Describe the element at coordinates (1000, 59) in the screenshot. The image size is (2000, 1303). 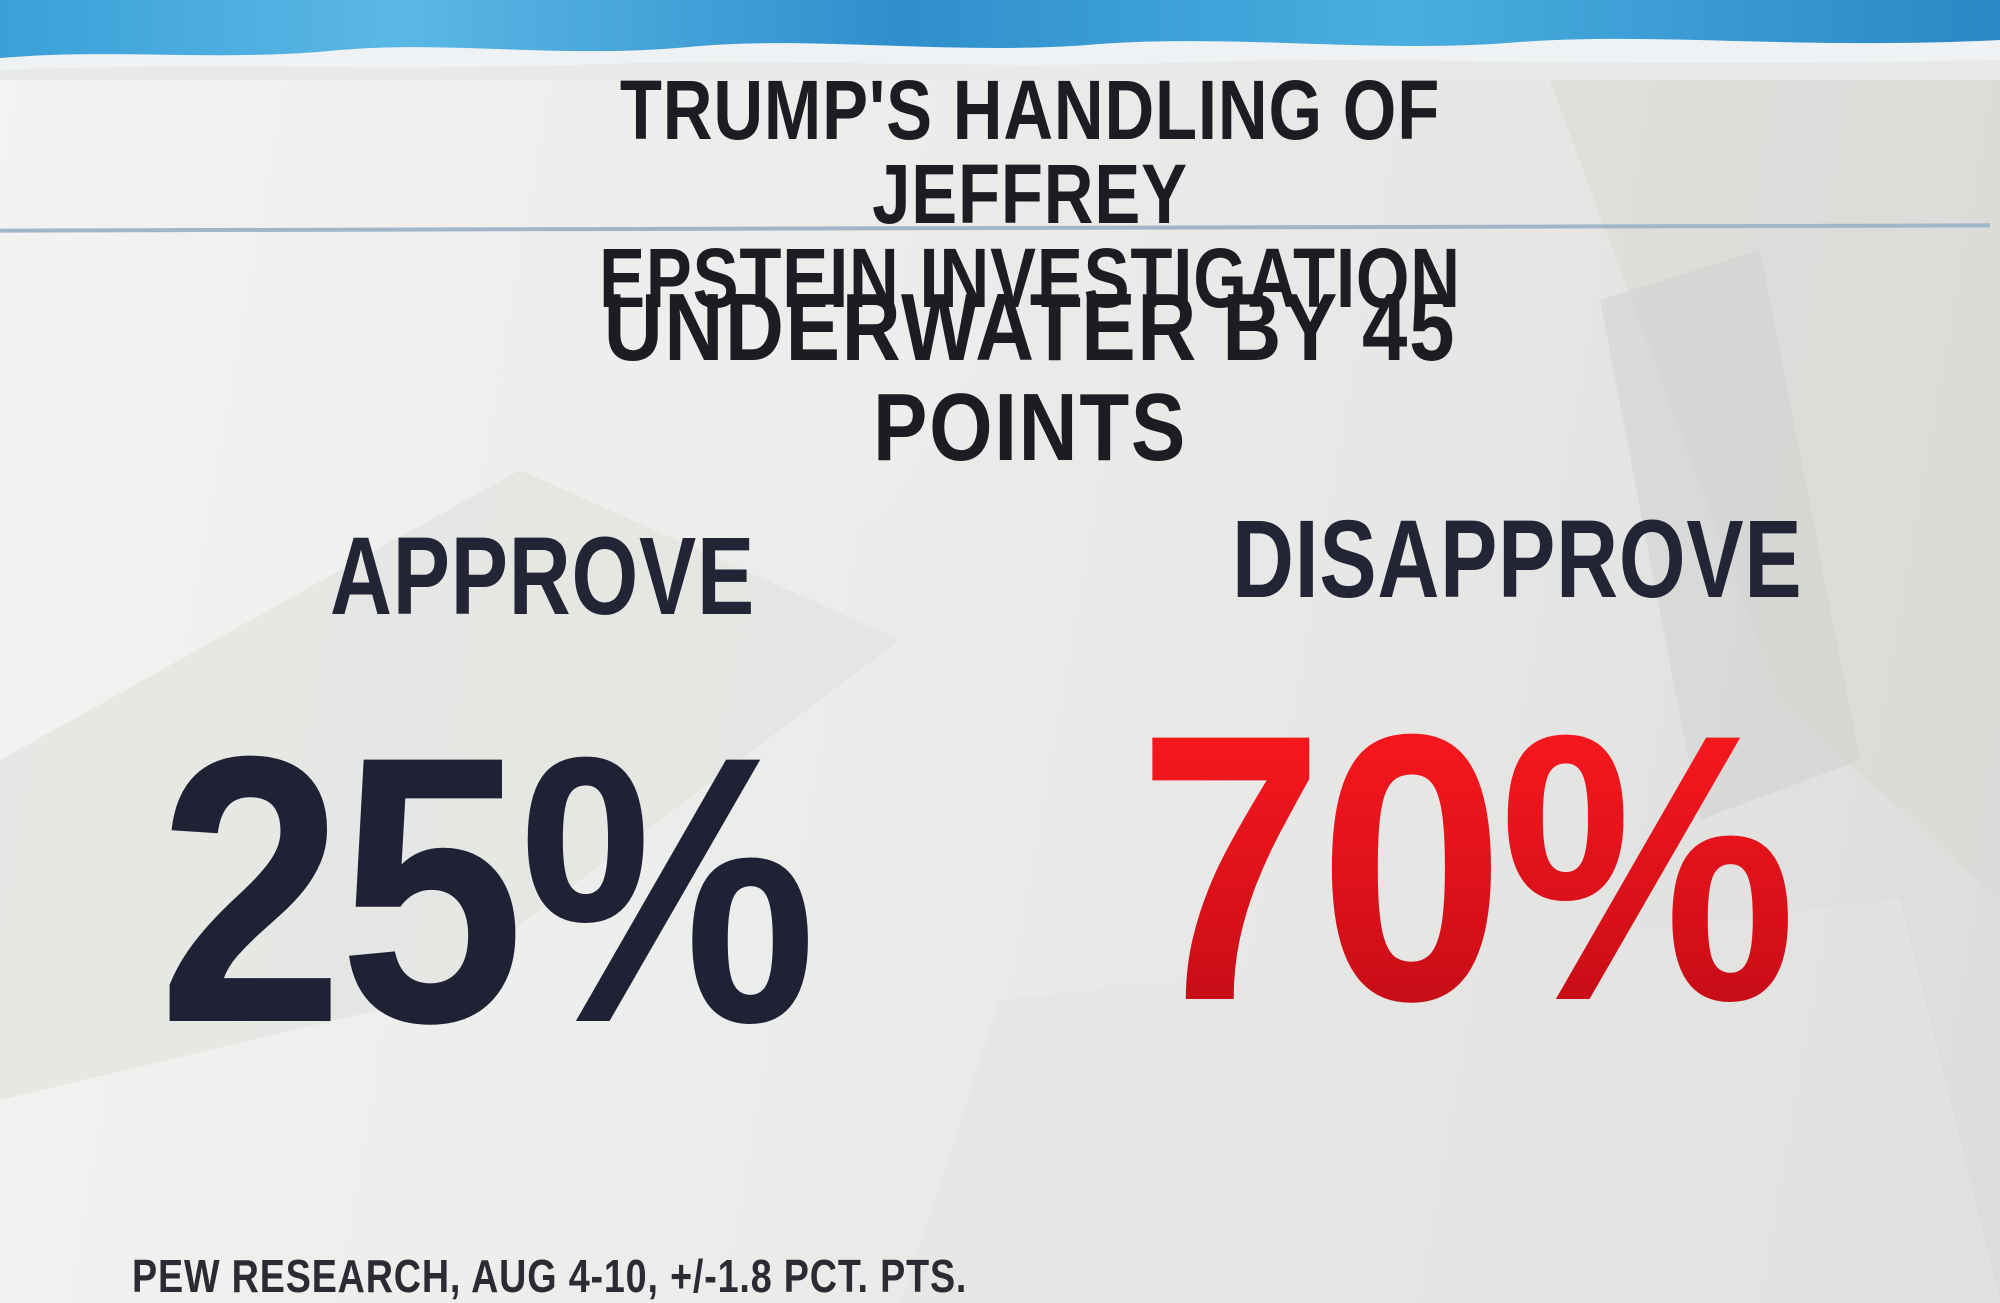
I see `banner-wave` at that location.